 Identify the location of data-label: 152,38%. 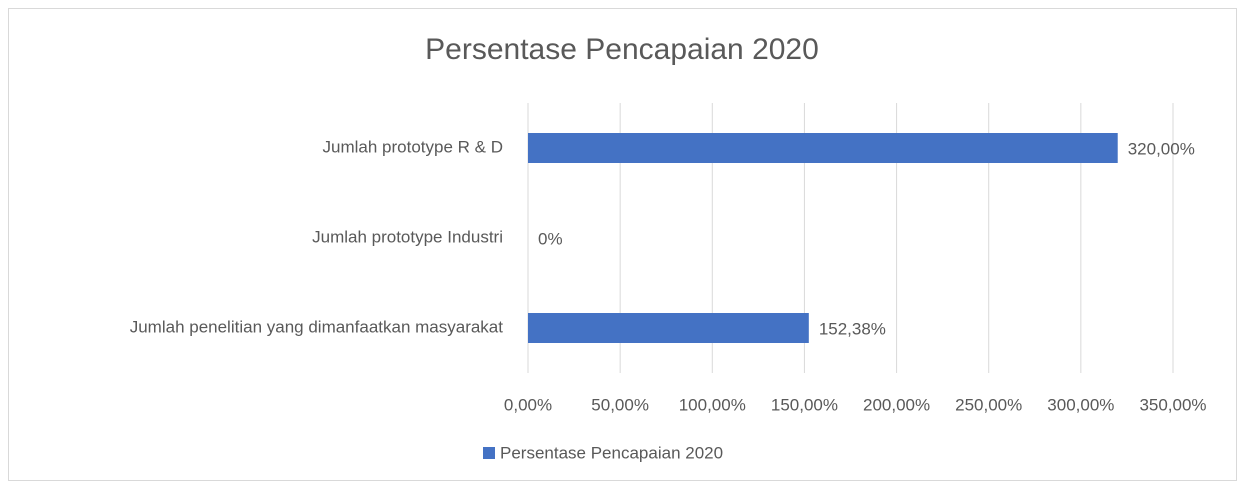
(852, 328).